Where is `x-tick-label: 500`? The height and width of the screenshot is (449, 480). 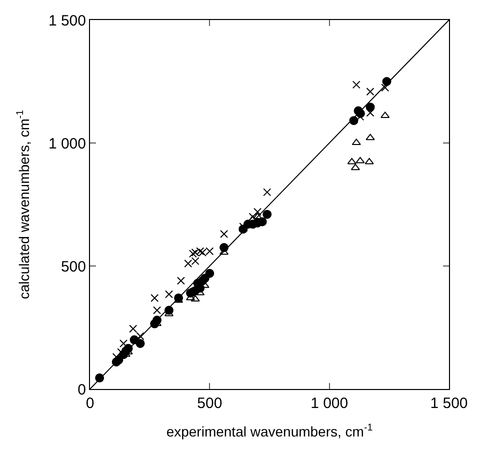
x-tick-label: 500 is located at coordinates (209, 403).